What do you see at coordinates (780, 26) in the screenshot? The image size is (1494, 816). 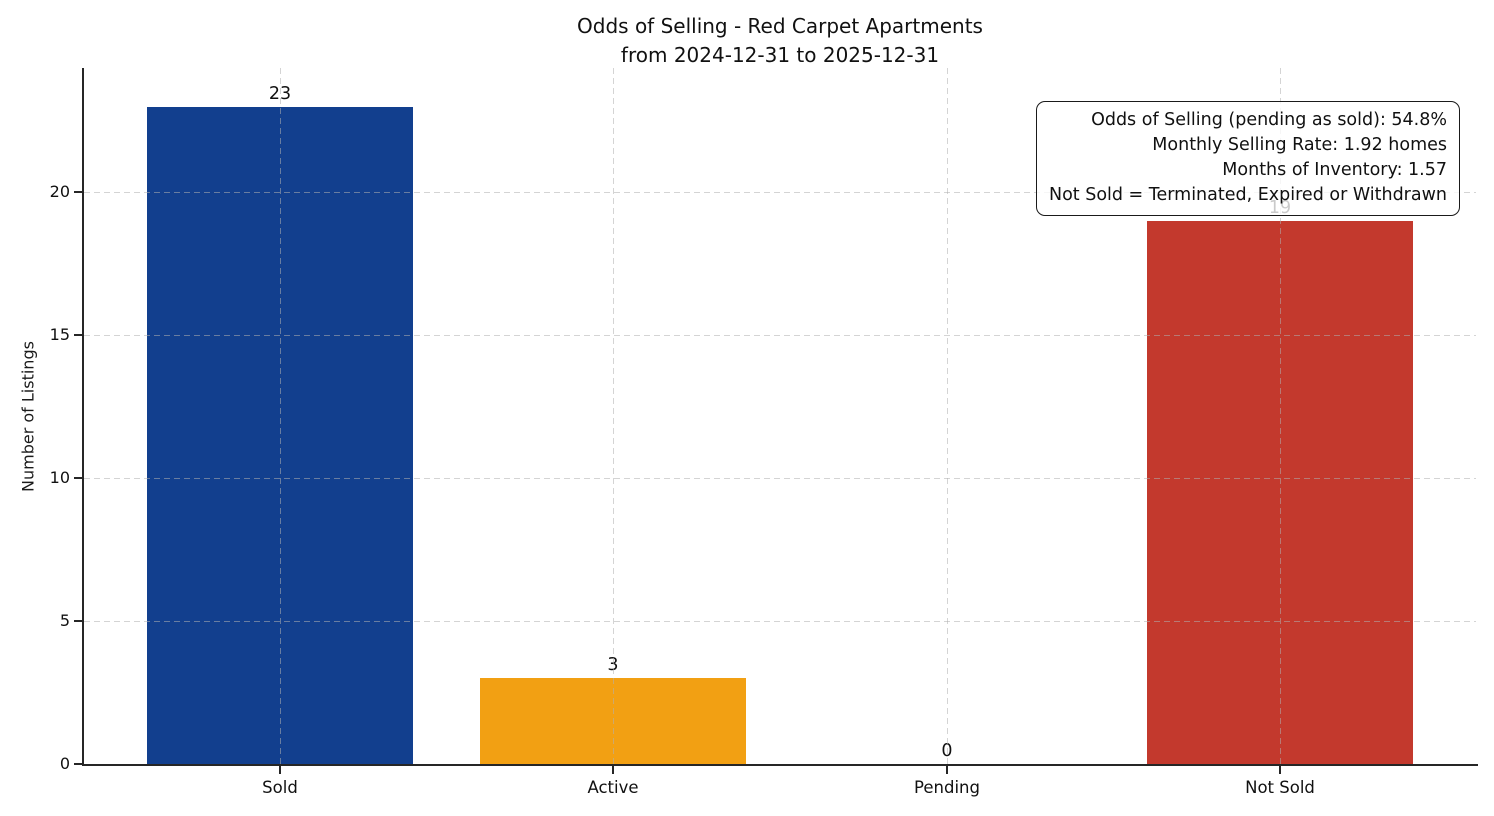 I see `chart-title-line1: Odds of Selling - Red Carpet Apartments` at bounding box center [780, 26].